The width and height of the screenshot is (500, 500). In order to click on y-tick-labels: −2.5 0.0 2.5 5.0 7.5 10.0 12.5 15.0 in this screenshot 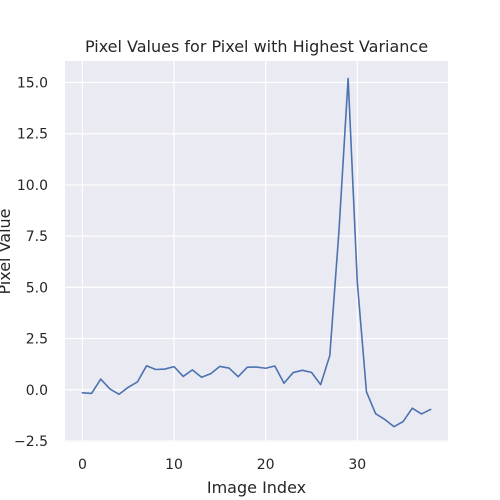, I will do `click(31, 263)`.